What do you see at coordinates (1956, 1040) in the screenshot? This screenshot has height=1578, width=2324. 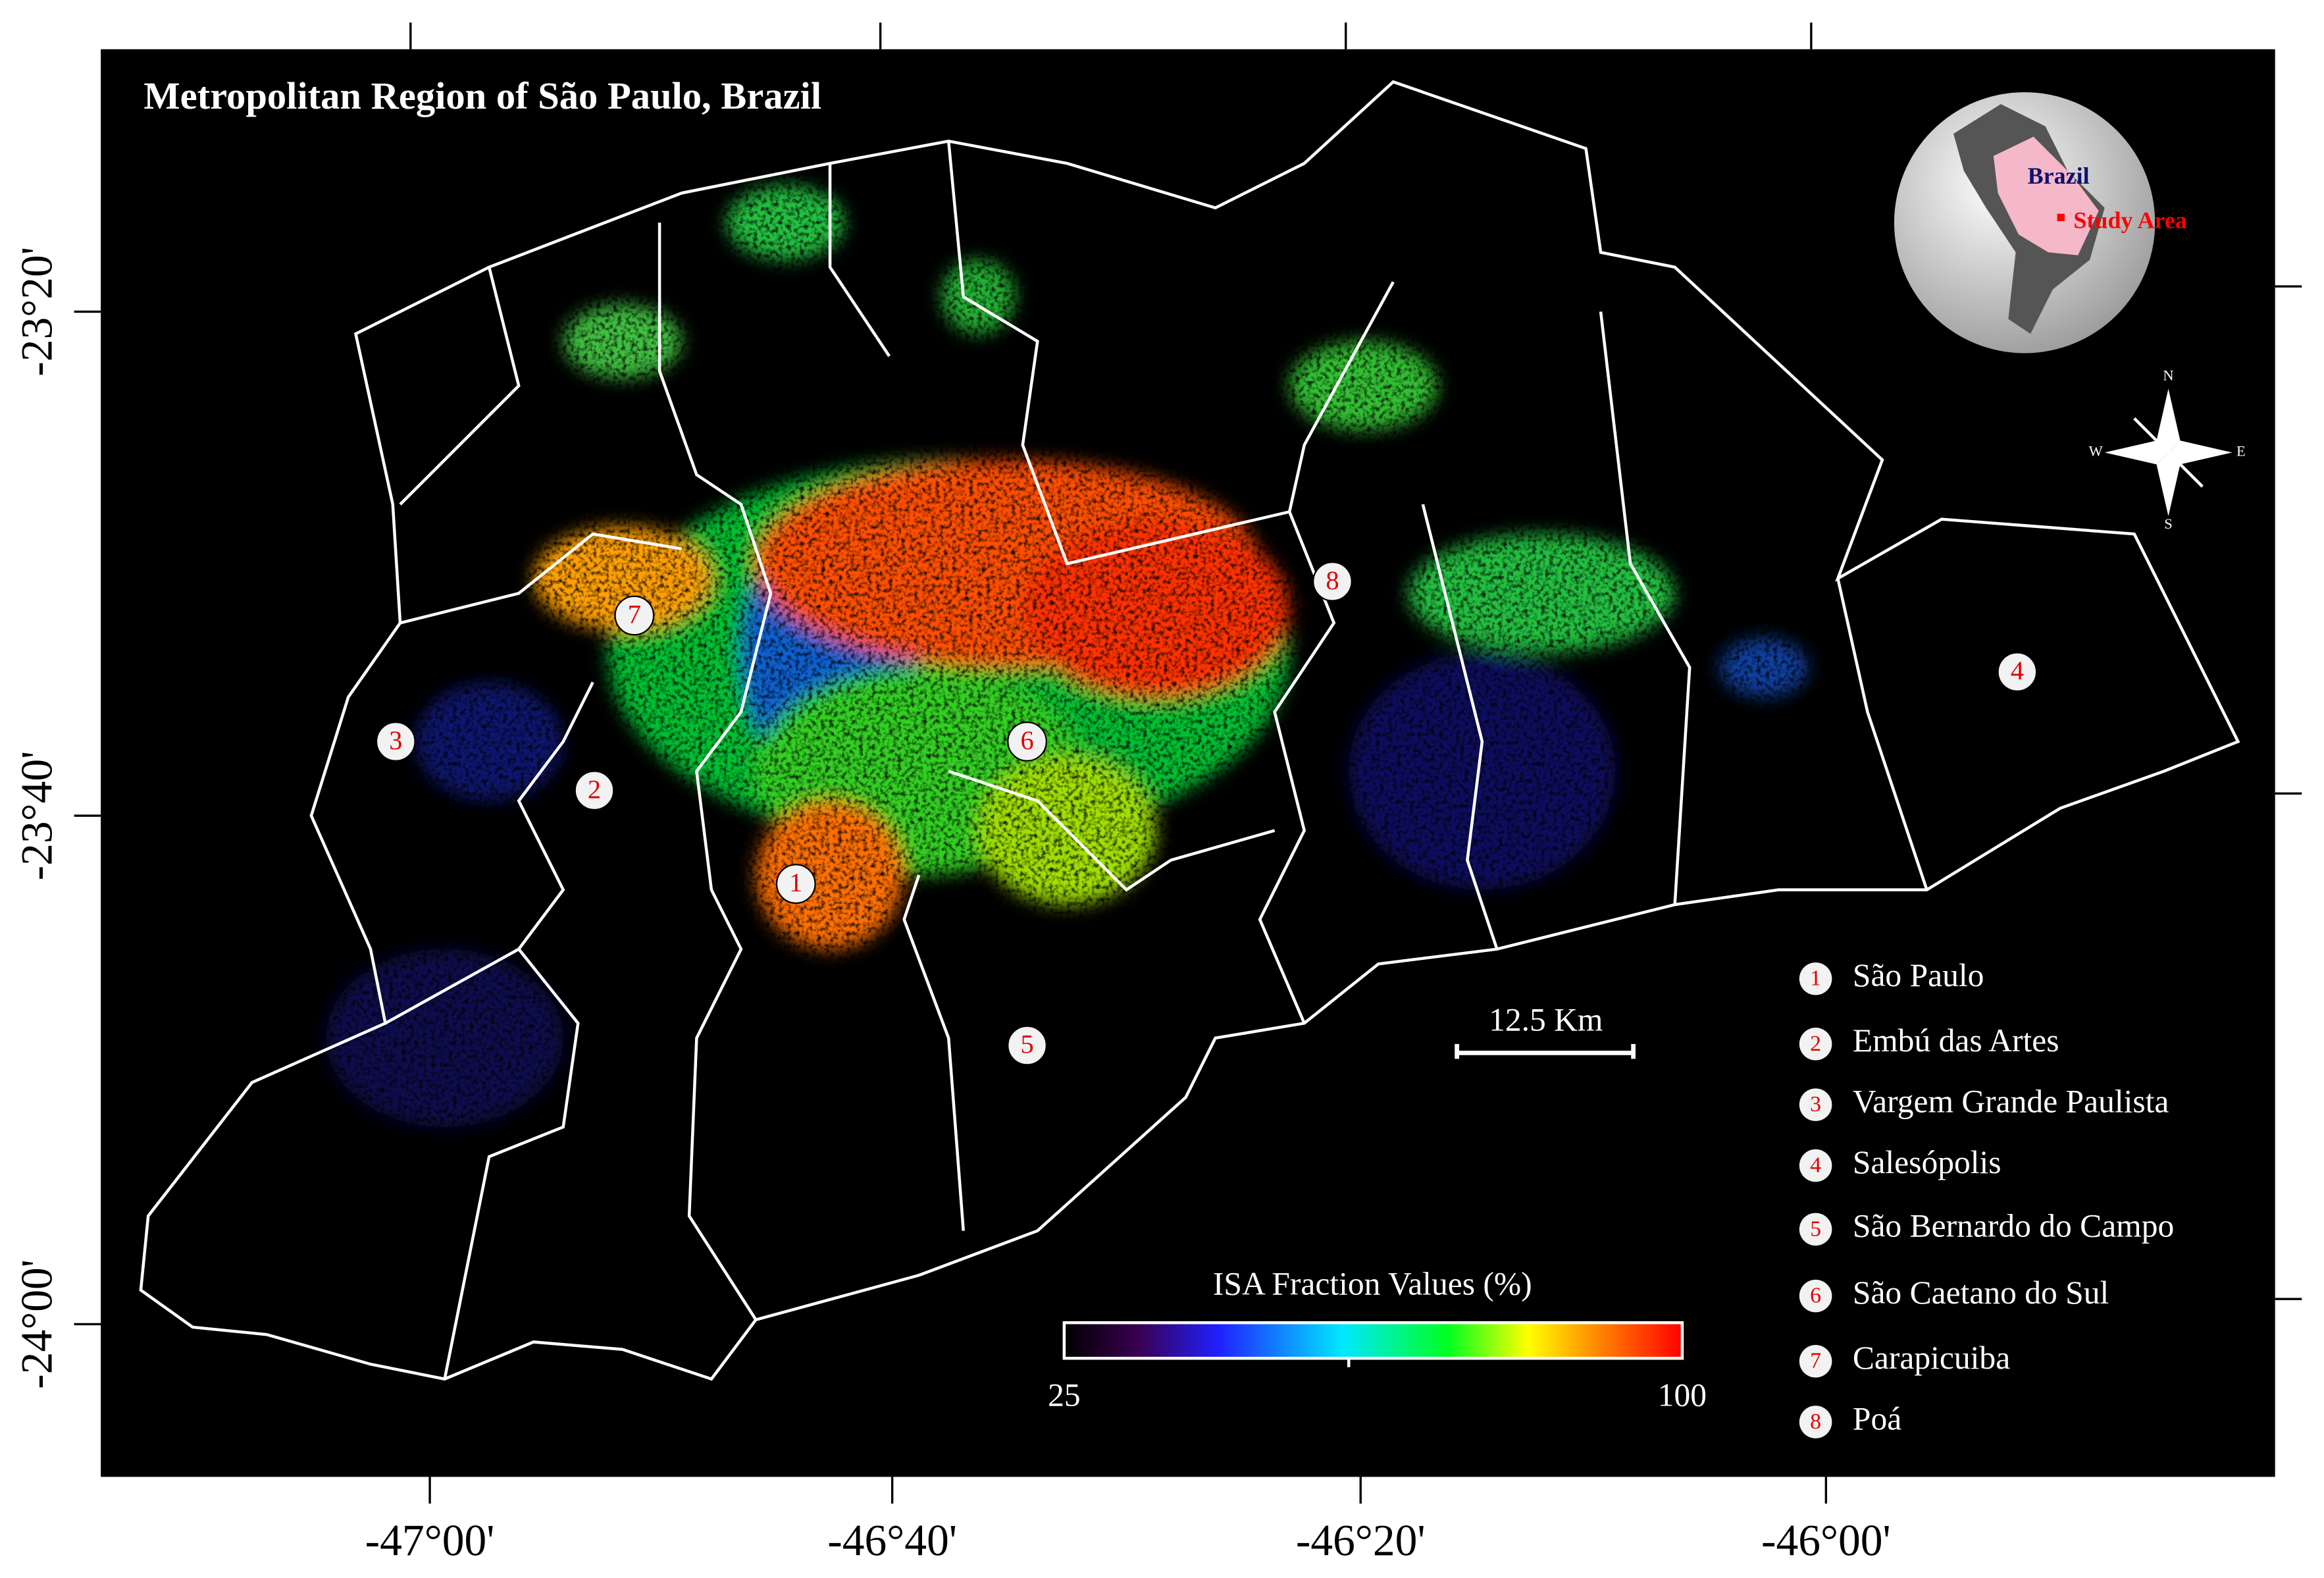 I see `legend-name: Embú das Artes` at bounding box center [1956, 1040].